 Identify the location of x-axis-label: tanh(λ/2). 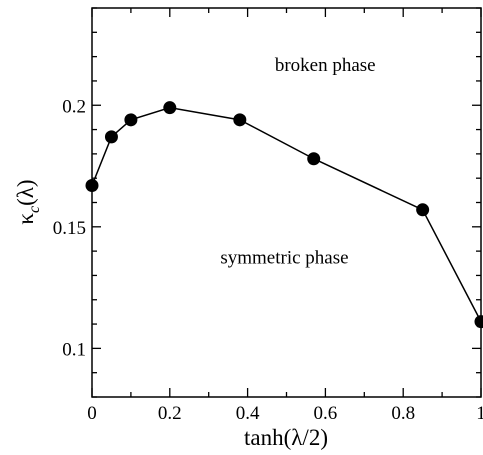
(286, 437).